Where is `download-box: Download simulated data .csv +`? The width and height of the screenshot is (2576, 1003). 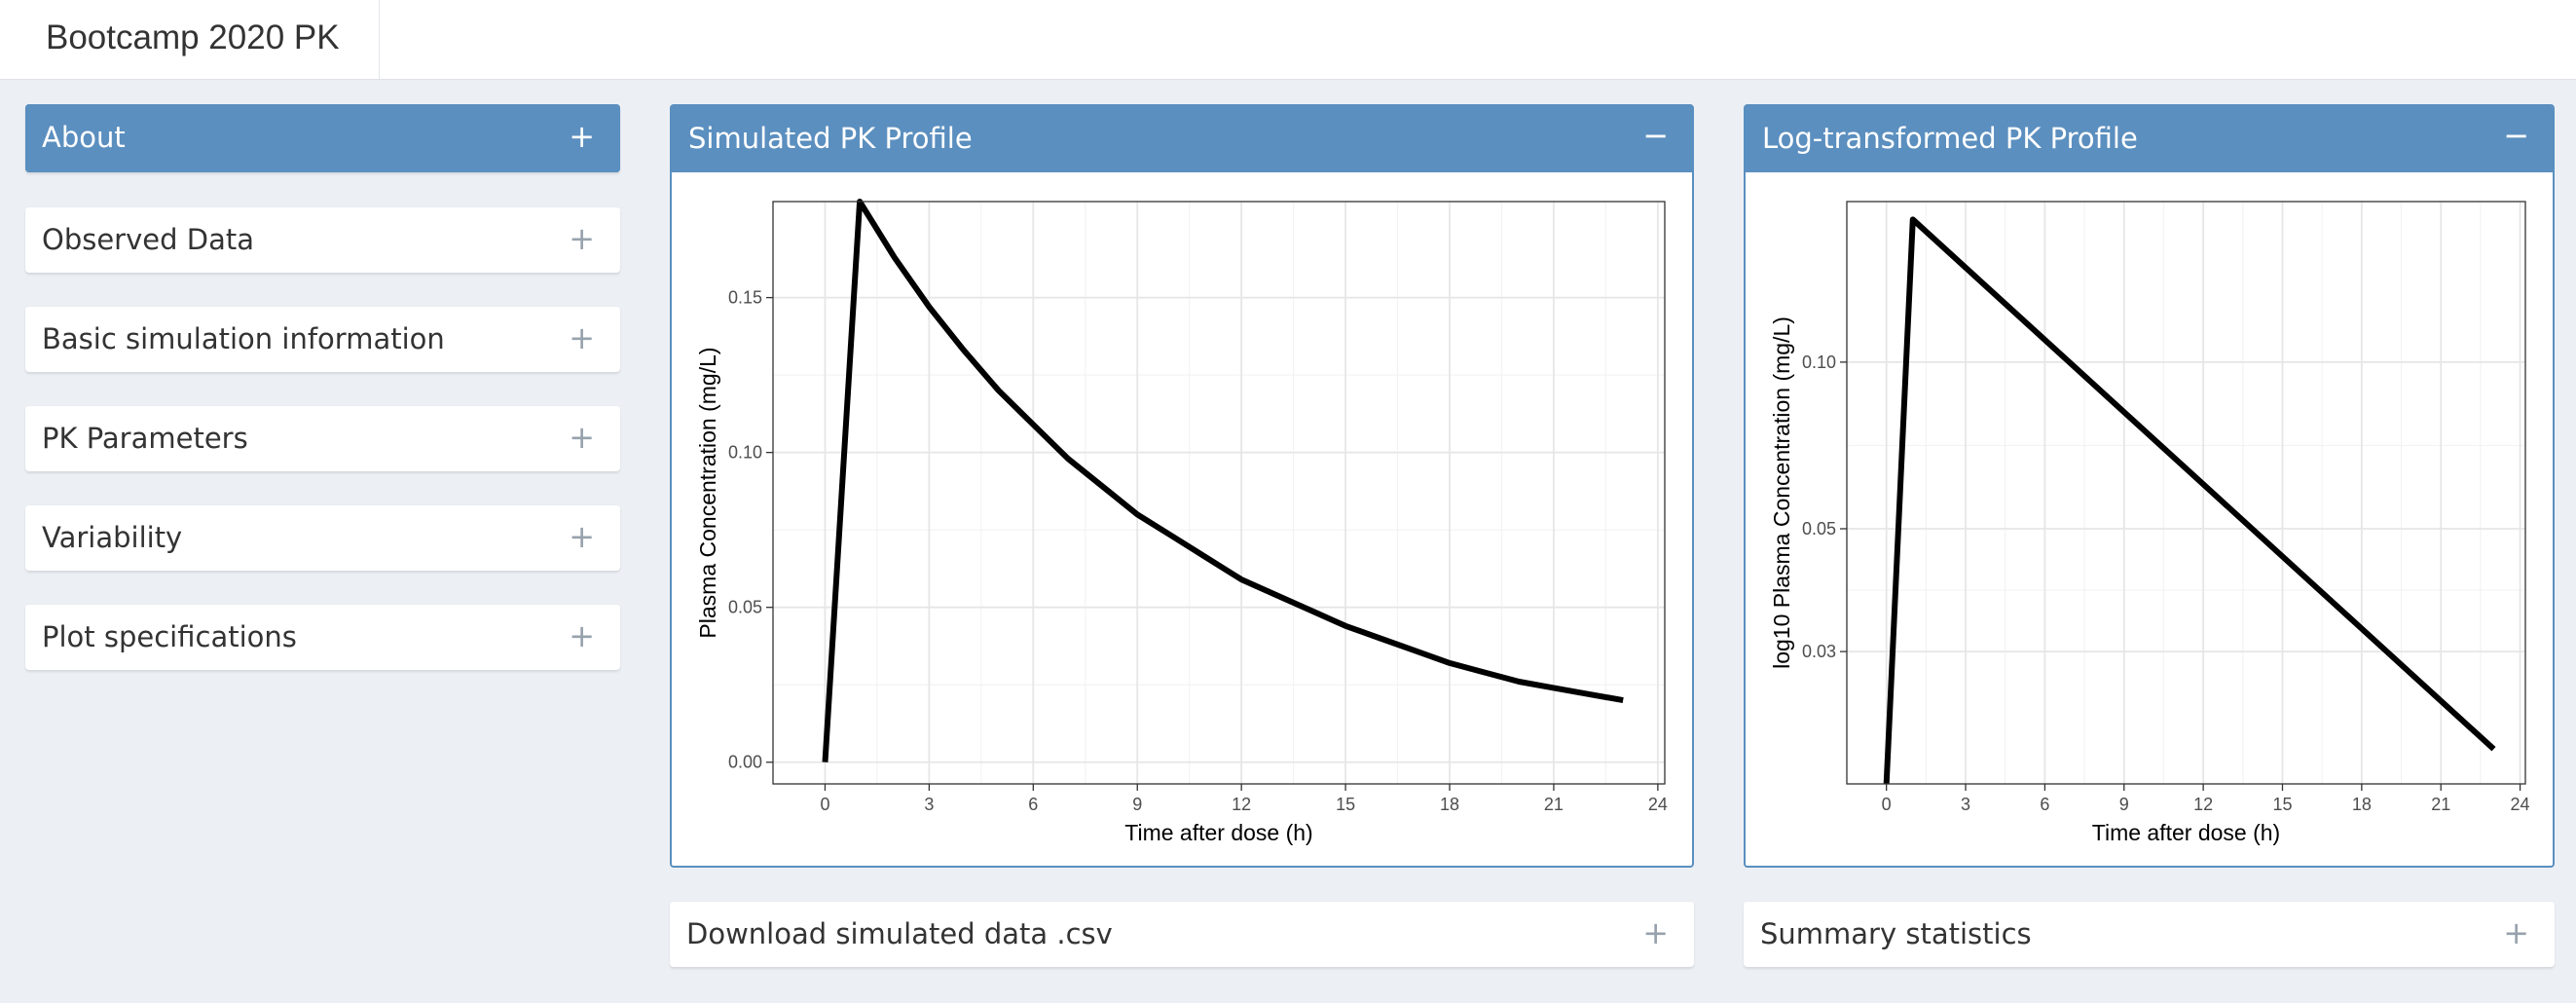
download-box: Download simulated data .csv + is located at coordinates (1182, 934).